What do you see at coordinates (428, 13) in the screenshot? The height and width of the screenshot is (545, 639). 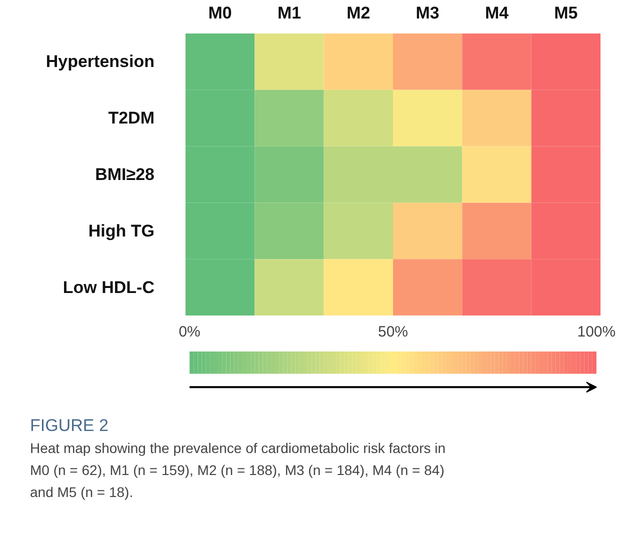 I see `x-tick-label: M3` at bounding box center [428, 13].